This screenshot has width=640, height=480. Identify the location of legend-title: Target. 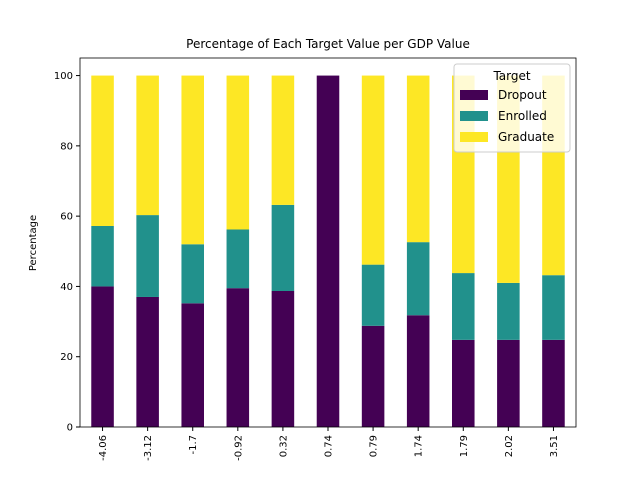
(511, 76).